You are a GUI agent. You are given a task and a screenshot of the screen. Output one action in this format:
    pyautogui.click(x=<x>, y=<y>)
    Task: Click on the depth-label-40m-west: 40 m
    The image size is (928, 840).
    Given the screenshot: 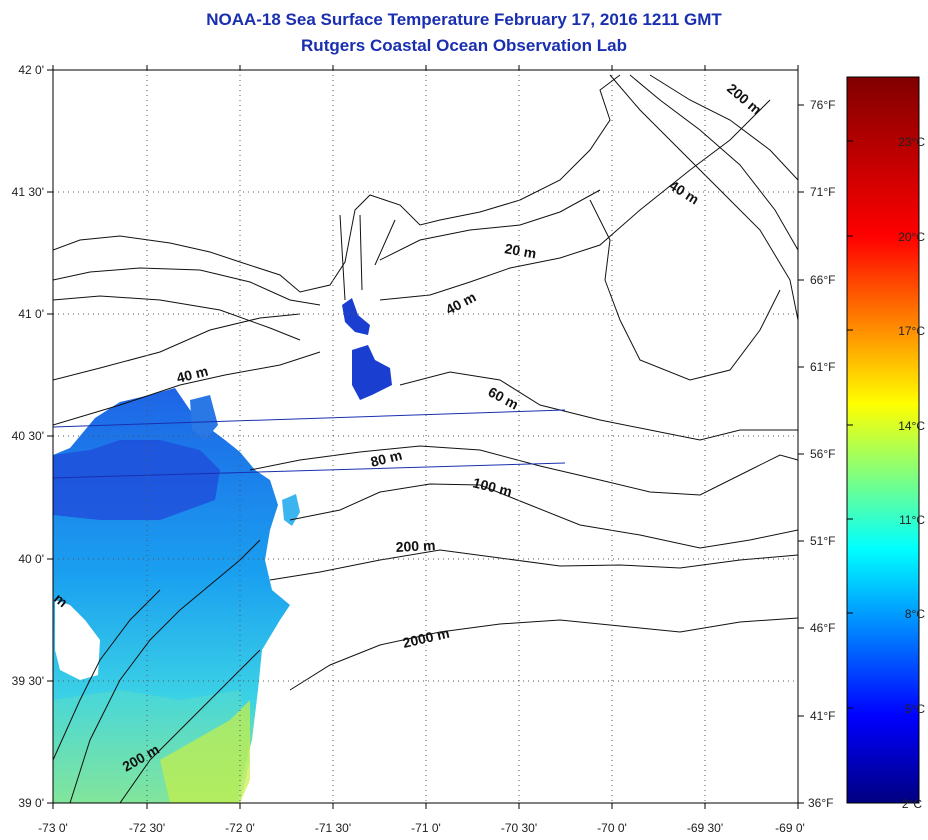 What is the action you would take?
    pyautogui.click(x=192, y=374)
    